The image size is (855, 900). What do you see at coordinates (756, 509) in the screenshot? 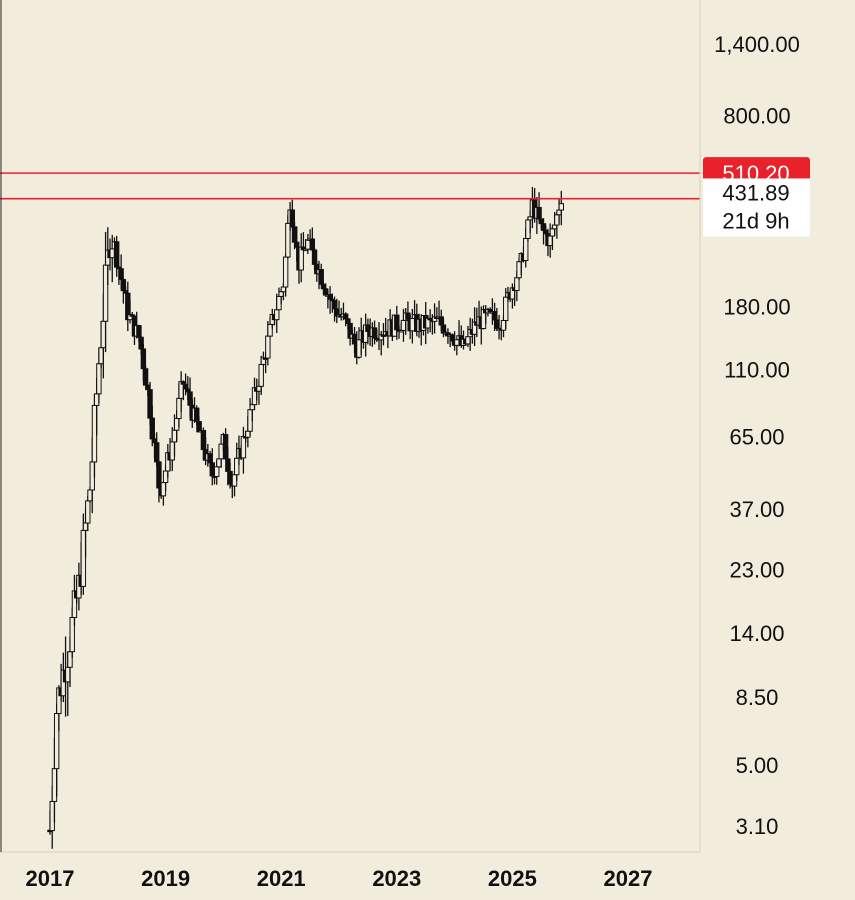
I see `y-tick-label: 37.00` at bounding box center [756, 509].